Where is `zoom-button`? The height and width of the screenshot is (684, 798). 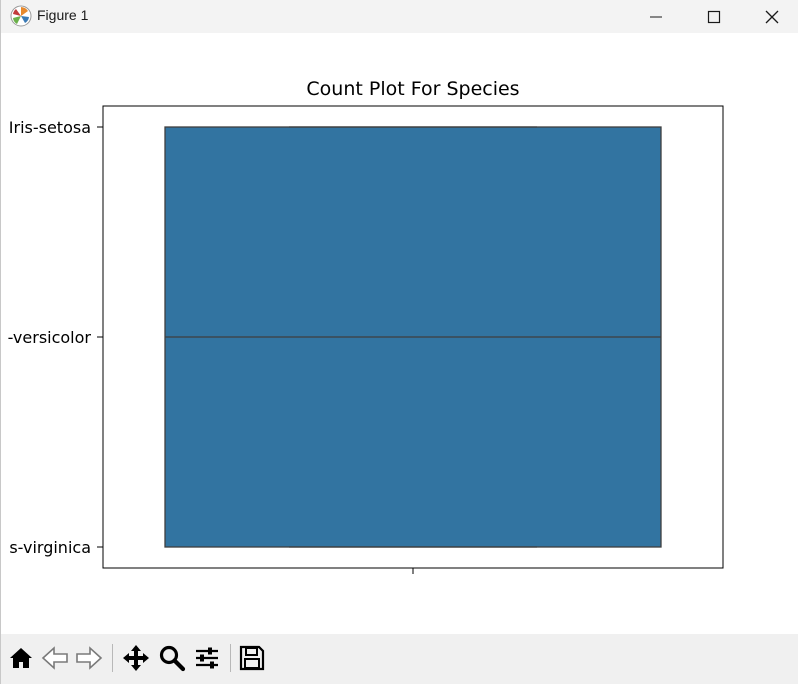
zoom-button is located at coordinates (172, 658).